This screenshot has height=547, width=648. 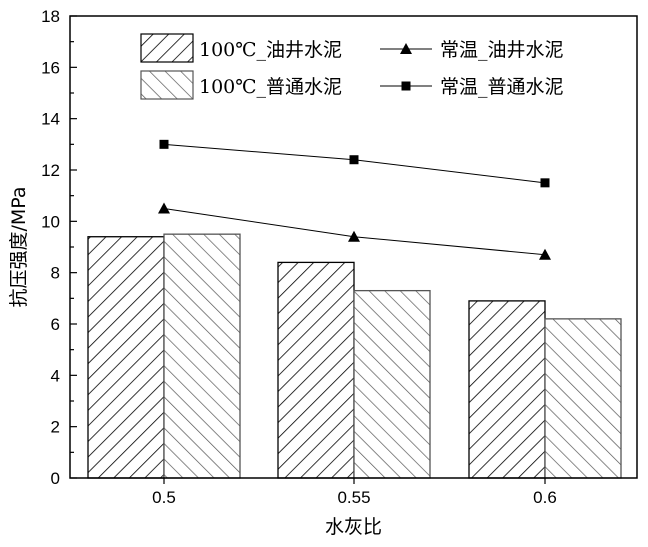 What do you see at coordinates (545, 254) in the screenshot?
I see `point-triangle-0.6` at bounding box center [545, 254].